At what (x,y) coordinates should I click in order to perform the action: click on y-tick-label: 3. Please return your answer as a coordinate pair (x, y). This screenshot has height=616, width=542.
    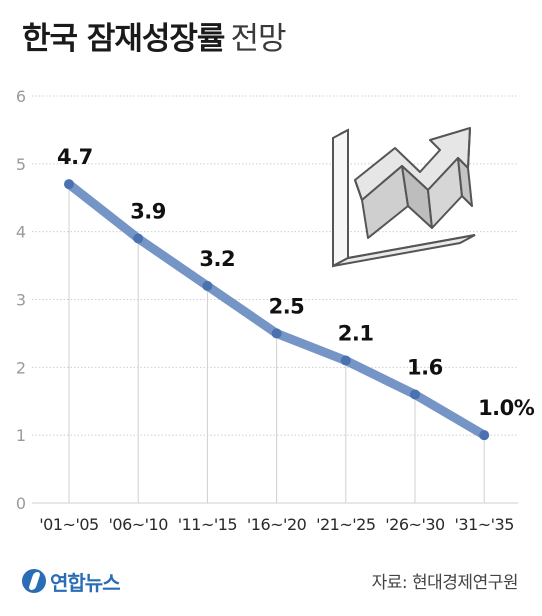
    Looking at the image, I should click on (21, 300).